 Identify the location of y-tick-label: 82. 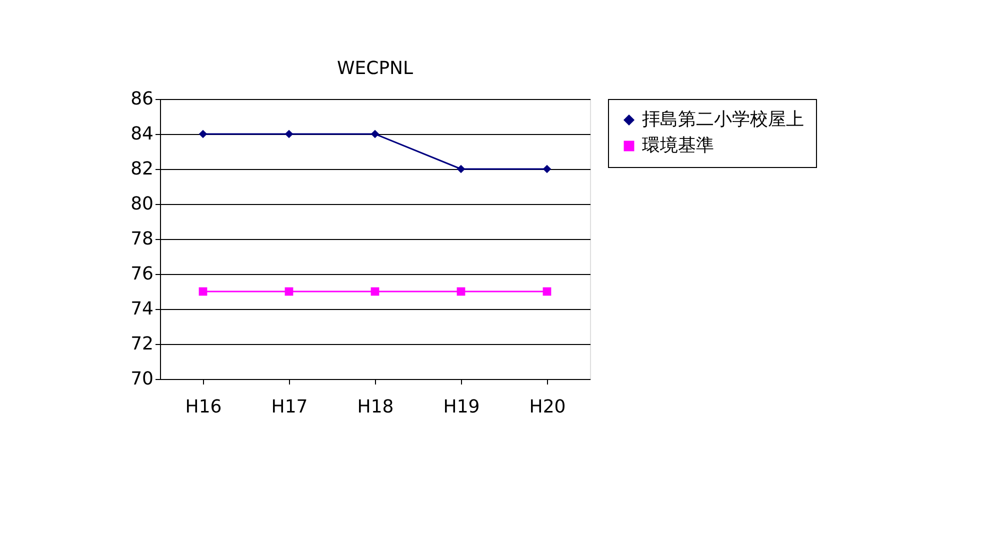
(142, 169).